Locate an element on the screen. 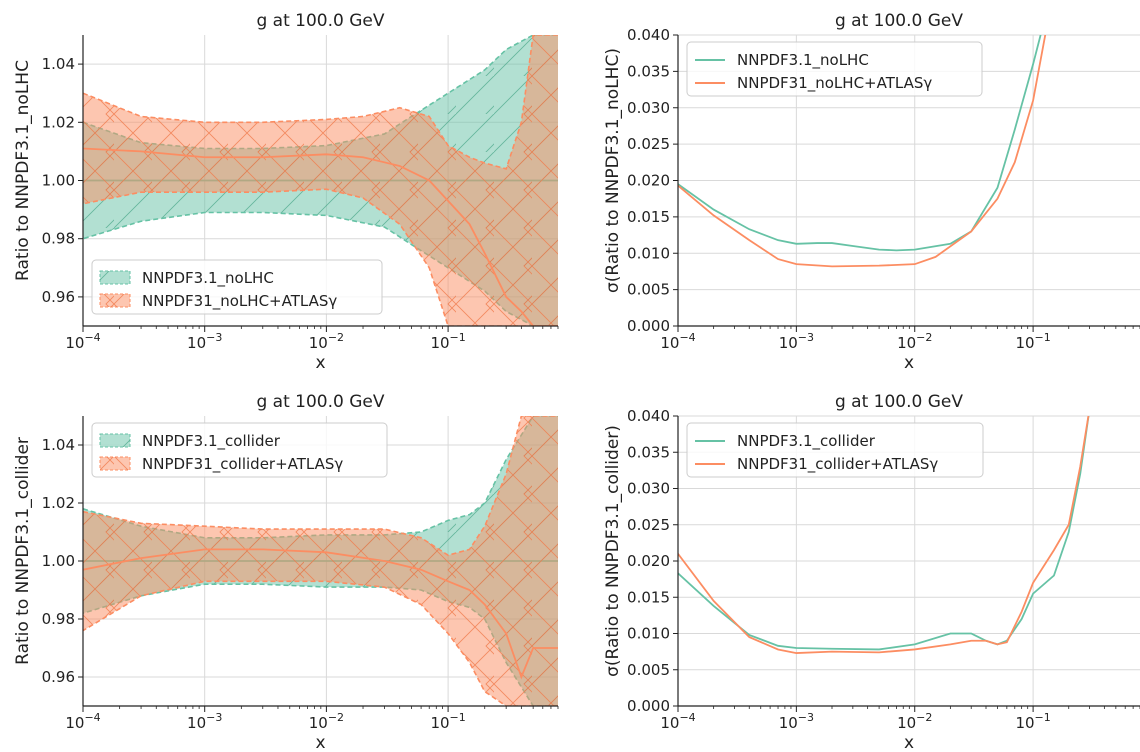  y-axis-label: σ(Ratio to NNPDF3.1_collider) is located at coordinates (613, 551).